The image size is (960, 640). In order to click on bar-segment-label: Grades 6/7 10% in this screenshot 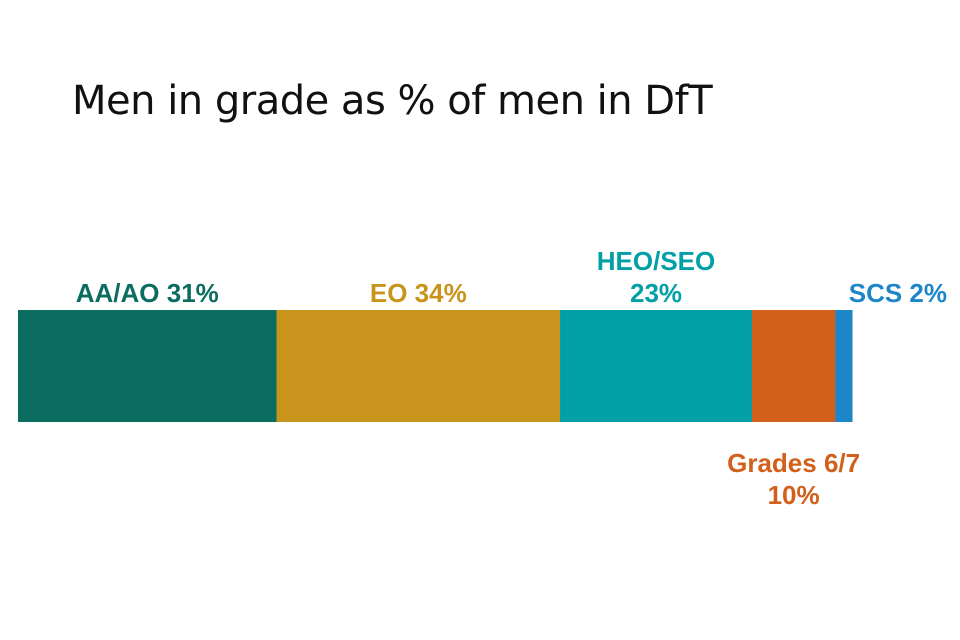, I will do `click(793, 479)`.